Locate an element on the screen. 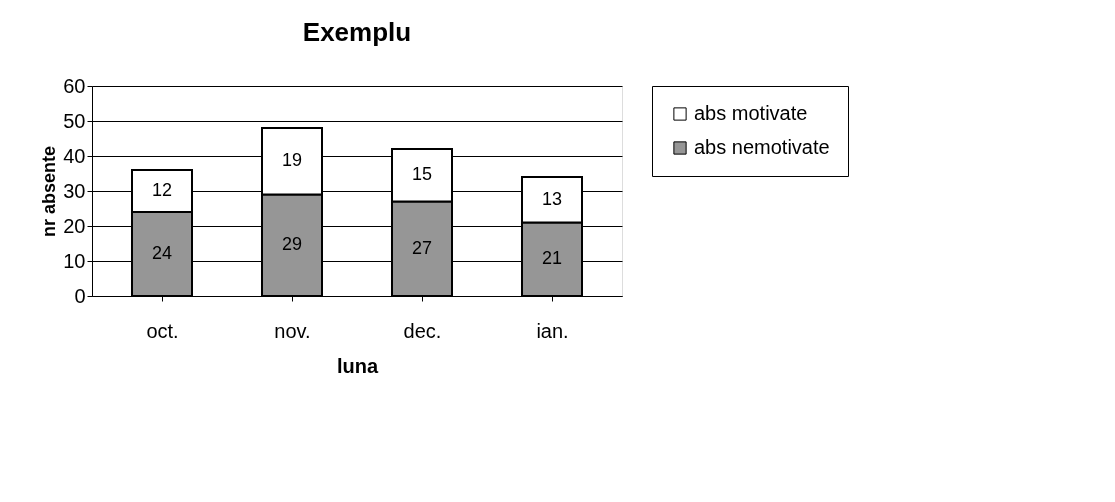  y-tick-label: 30 is located at coordinates (74, 190).